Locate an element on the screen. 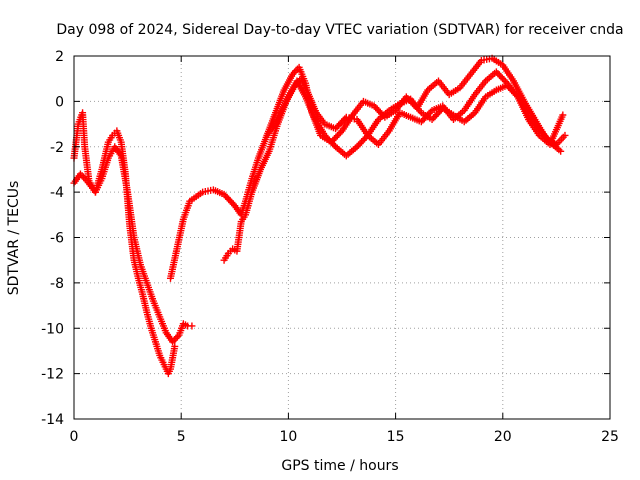 This screenshot has width=640, height=480. x-tick-label: 0 is located at coordinates (74, 437).